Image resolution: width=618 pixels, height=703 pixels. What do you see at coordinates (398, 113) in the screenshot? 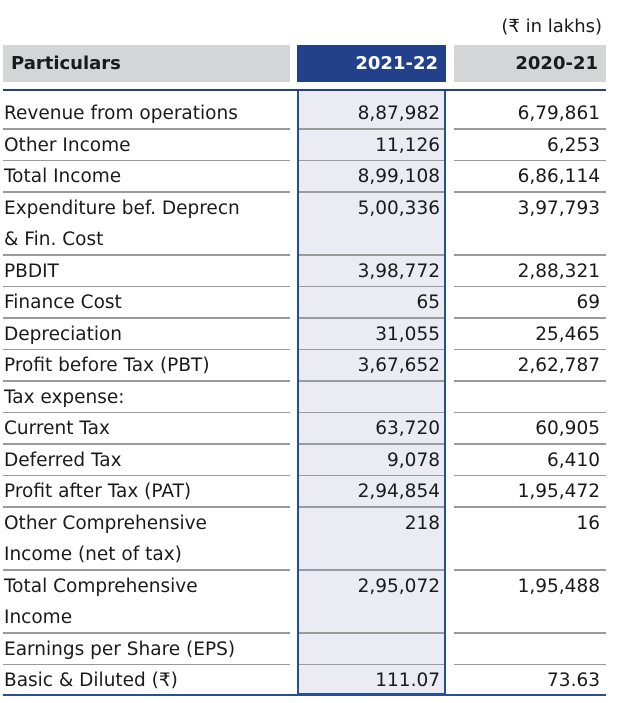
I see `value-2021-22: 8,87,982` at bounding box center [398, 113].